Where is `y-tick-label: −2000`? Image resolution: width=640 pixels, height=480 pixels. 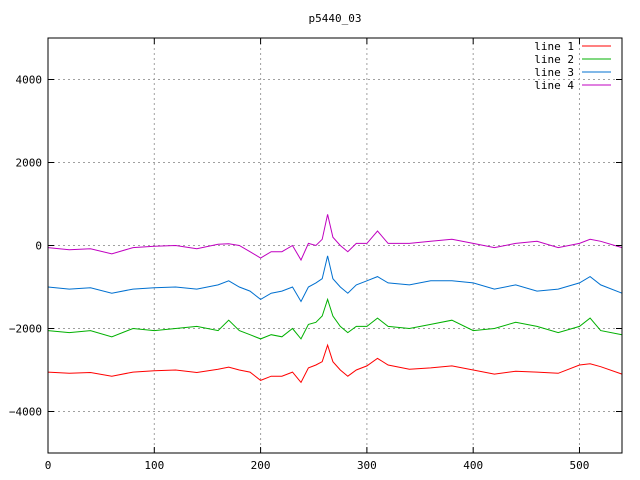
y-tick-label: −2000 is located at coordinates (25, 329).